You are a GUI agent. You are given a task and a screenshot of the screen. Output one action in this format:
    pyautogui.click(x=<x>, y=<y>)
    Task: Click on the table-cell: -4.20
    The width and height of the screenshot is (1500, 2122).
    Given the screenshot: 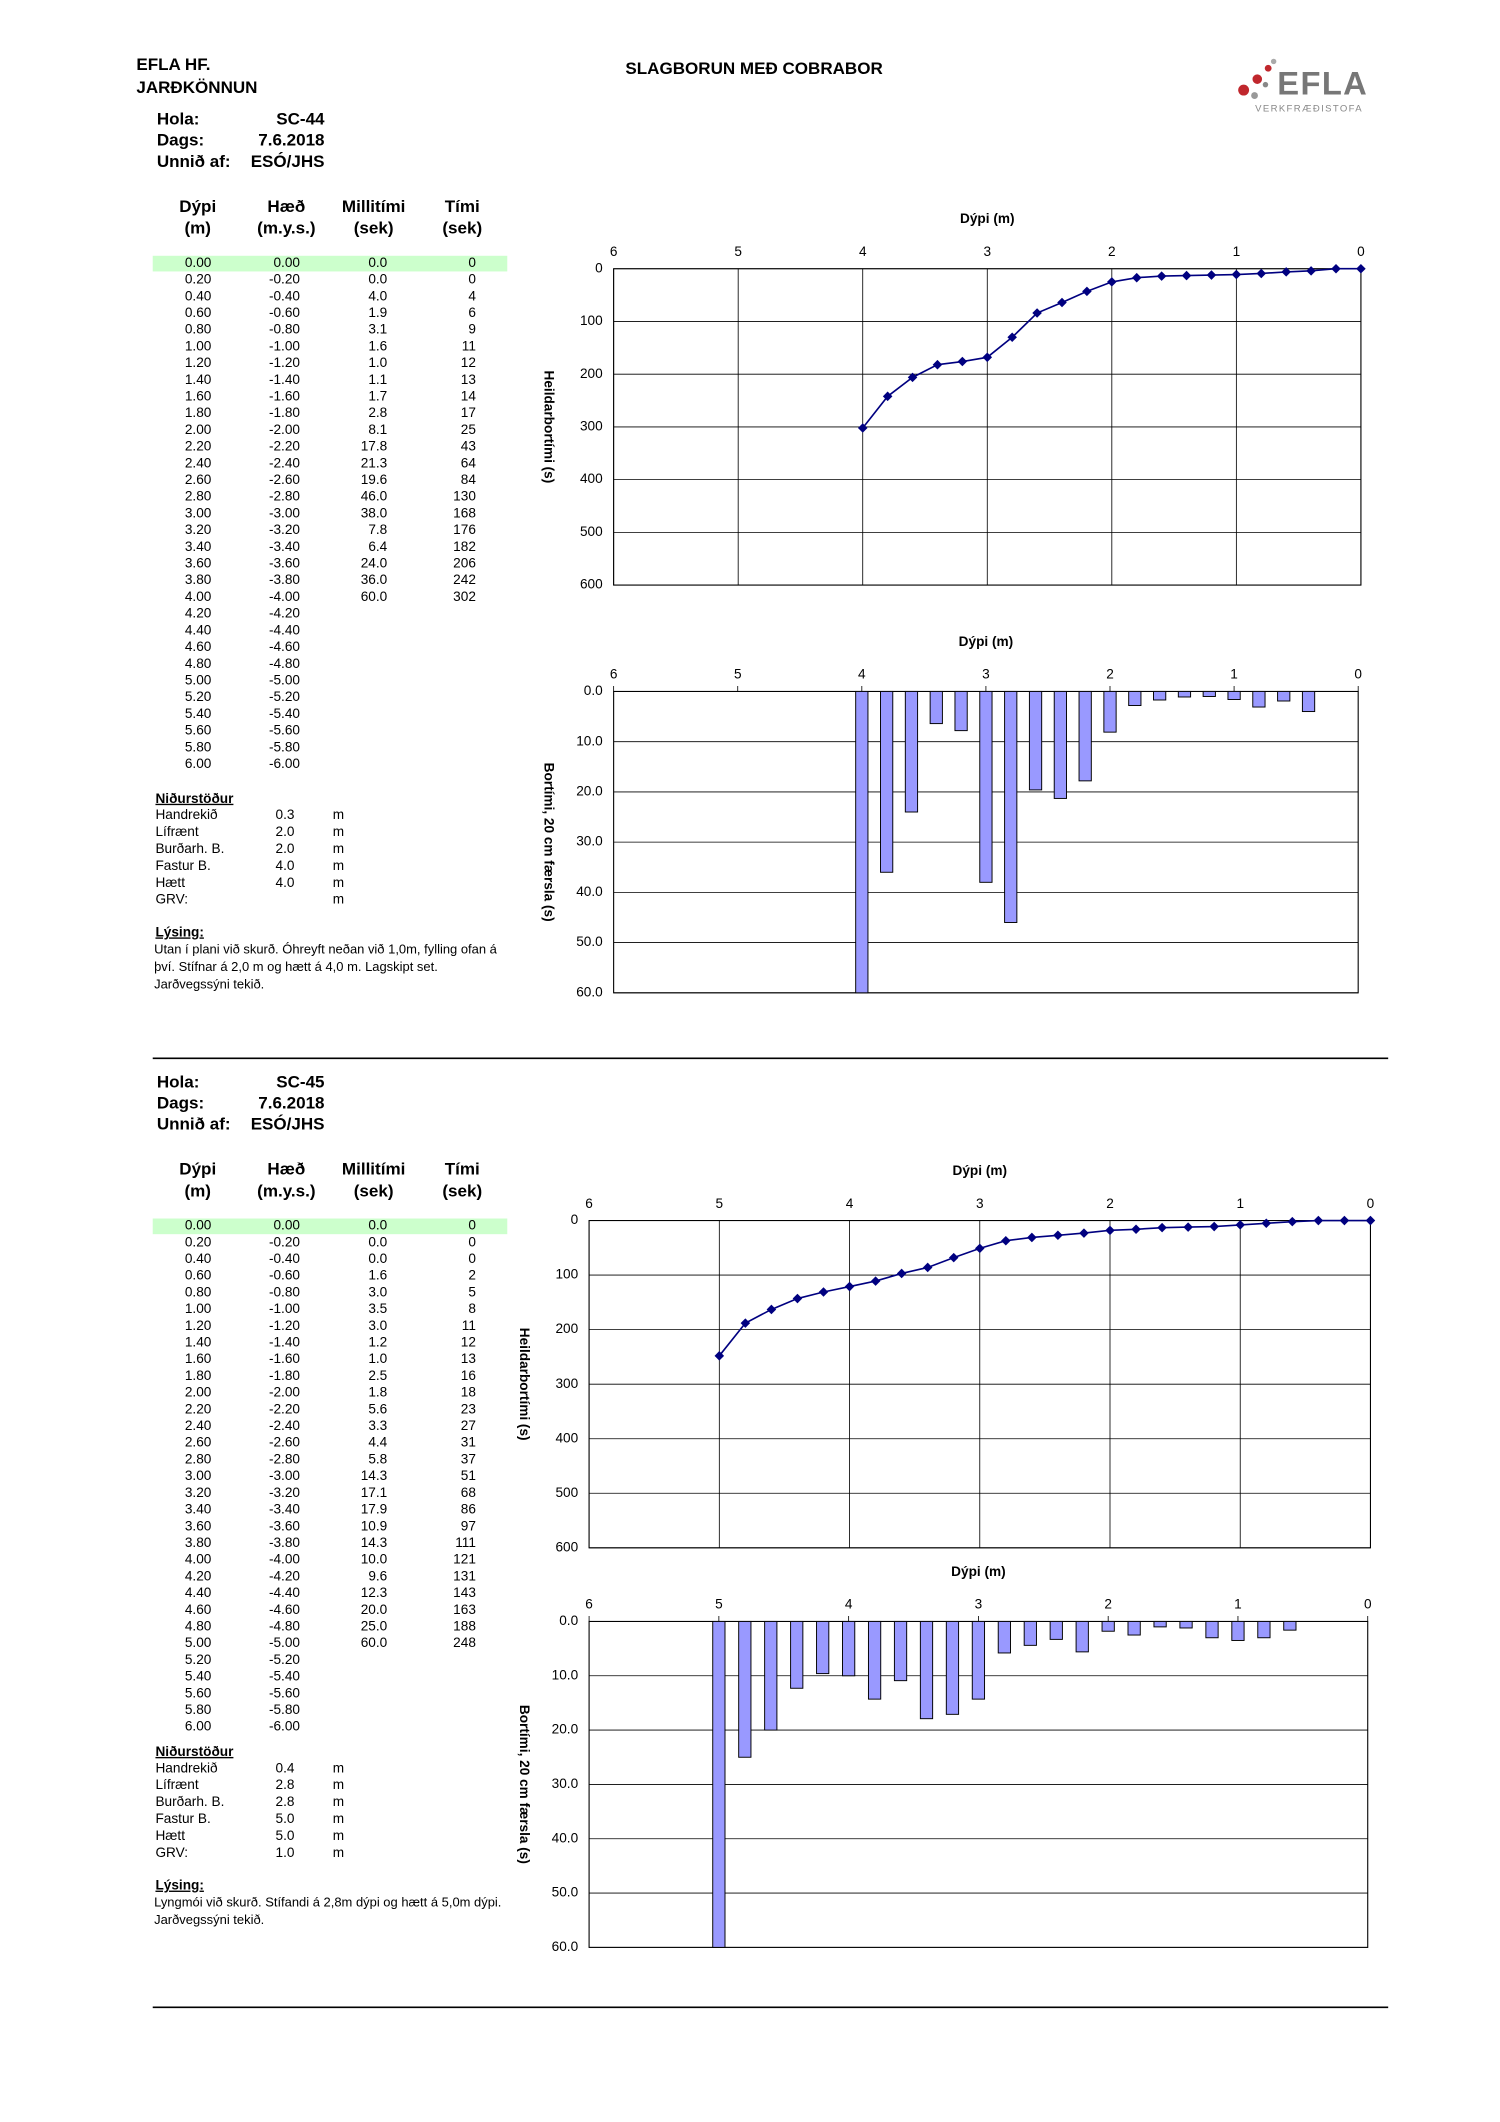 What is the action you would take?
    pyautogui.click(x=284, y=1575)
    